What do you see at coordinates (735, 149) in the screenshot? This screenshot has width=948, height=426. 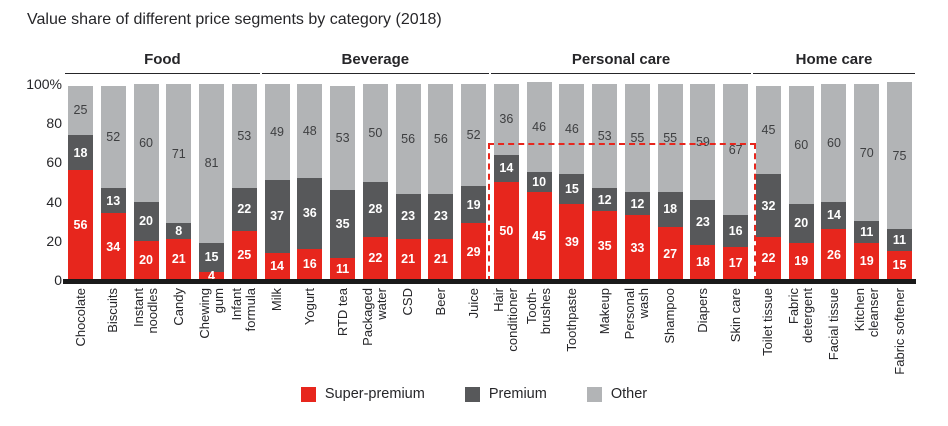 I see `value-label: 67` at bounding box center [735, 149].